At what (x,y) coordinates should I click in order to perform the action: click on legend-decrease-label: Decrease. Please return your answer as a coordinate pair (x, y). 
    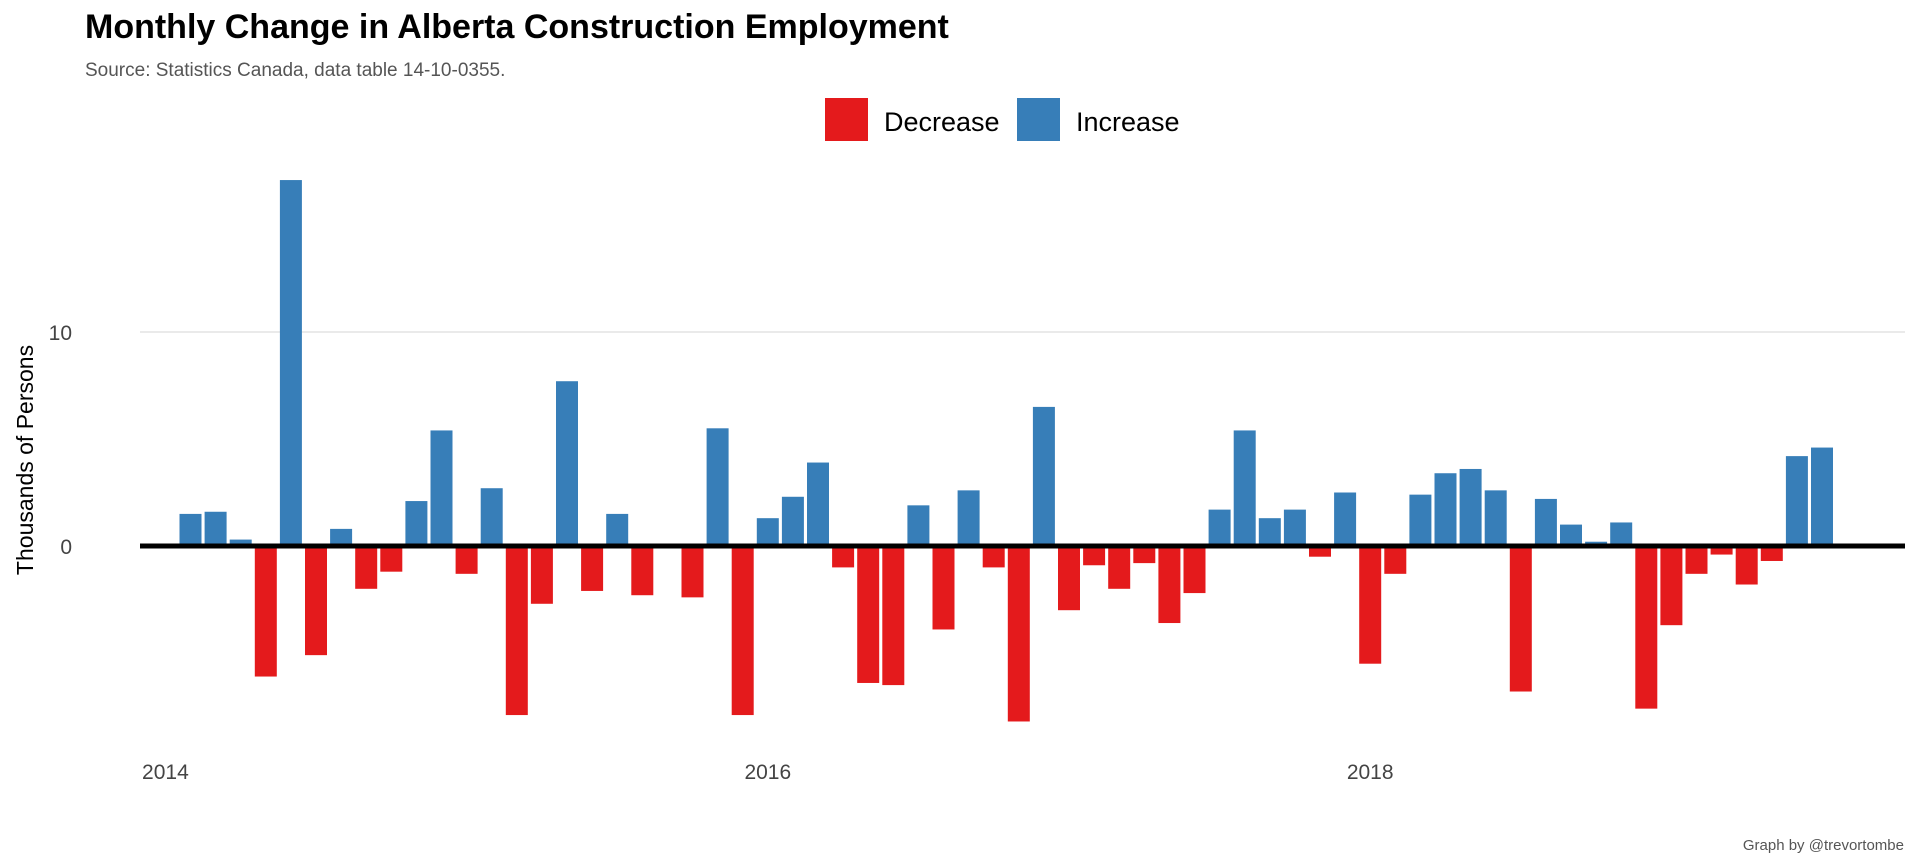
    Looking at the image, I should click on (942, 122).